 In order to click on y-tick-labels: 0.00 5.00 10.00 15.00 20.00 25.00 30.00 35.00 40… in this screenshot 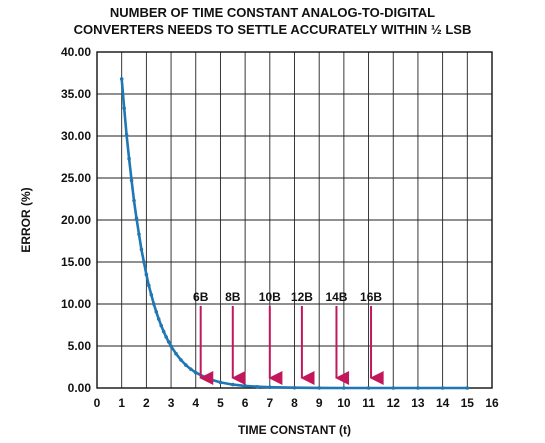, I will do `click(76, 220)`.